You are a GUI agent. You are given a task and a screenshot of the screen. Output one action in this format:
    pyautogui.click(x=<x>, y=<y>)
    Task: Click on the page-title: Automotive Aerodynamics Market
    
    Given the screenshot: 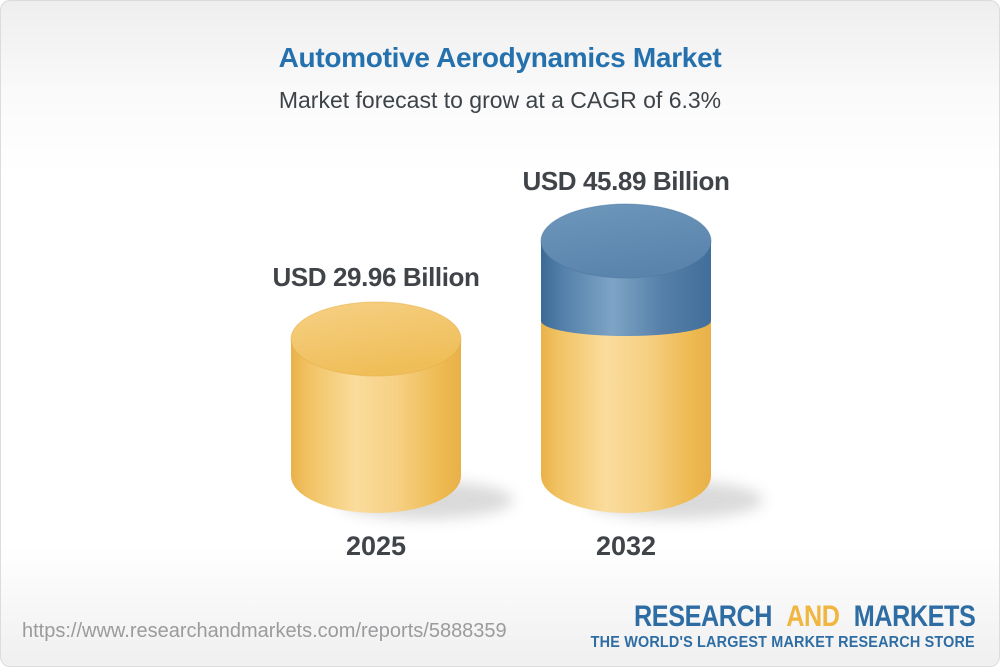 What is the action you would take?
    pyautogui.click(x=500, y=57)
    